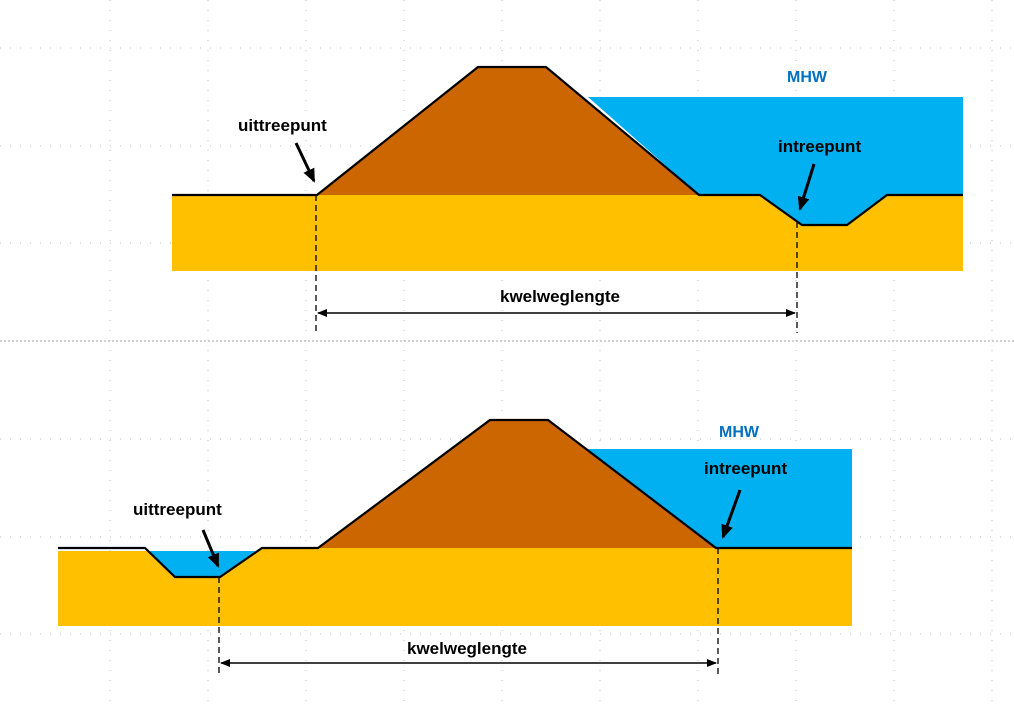  What do you see at coordinates (806, 187) in the screenshot?
I see `top-intreepunt-pointer` at bounding box center [806, 187].